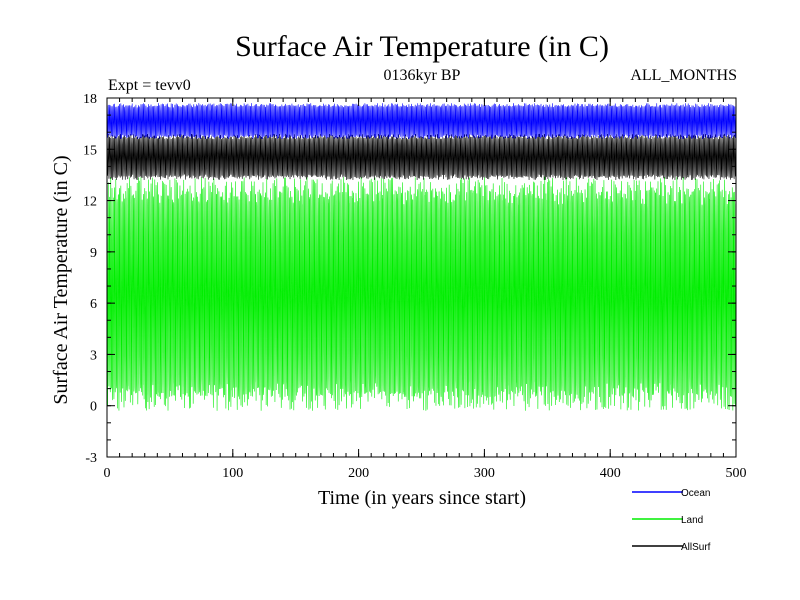  What do you see at coordinates (149, 85) in the screenshot?
I see `expt-label: Expt = tevv0` at bounding box center [149, 85].